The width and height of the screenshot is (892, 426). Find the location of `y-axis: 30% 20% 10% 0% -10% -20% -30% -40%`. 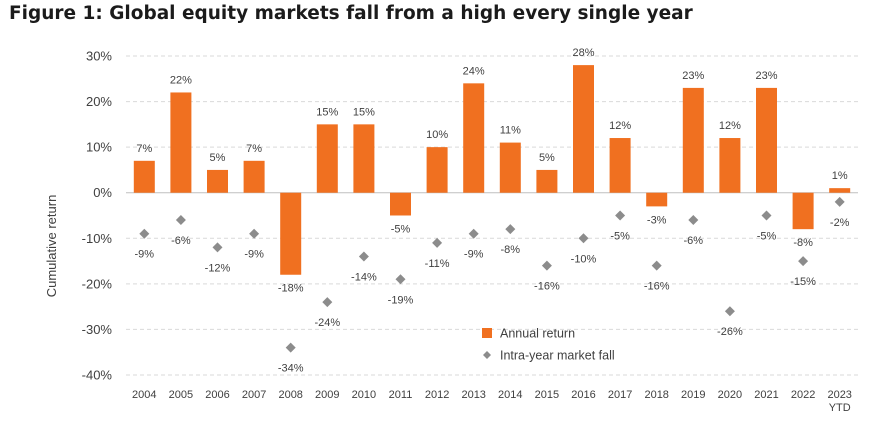

y-axis: 30% 20% 10% 0% -10% -20% -30% -40% is located at coordinates (97, 216).